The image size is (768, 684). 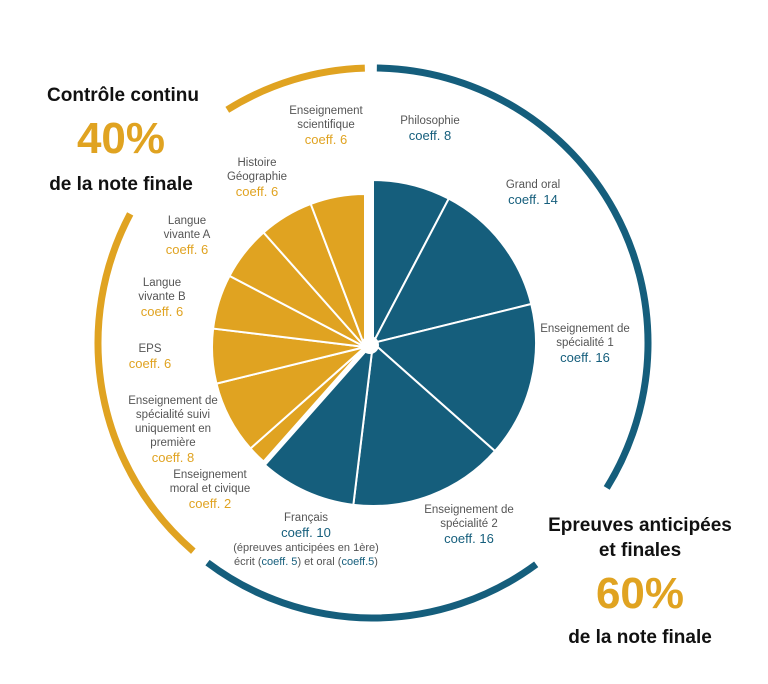 What do you see at coordinates (430, 129) in the screenshot?
I see `slice-label-philosophie: Philosophie coeff. 8` at bounding box center [430, 129].